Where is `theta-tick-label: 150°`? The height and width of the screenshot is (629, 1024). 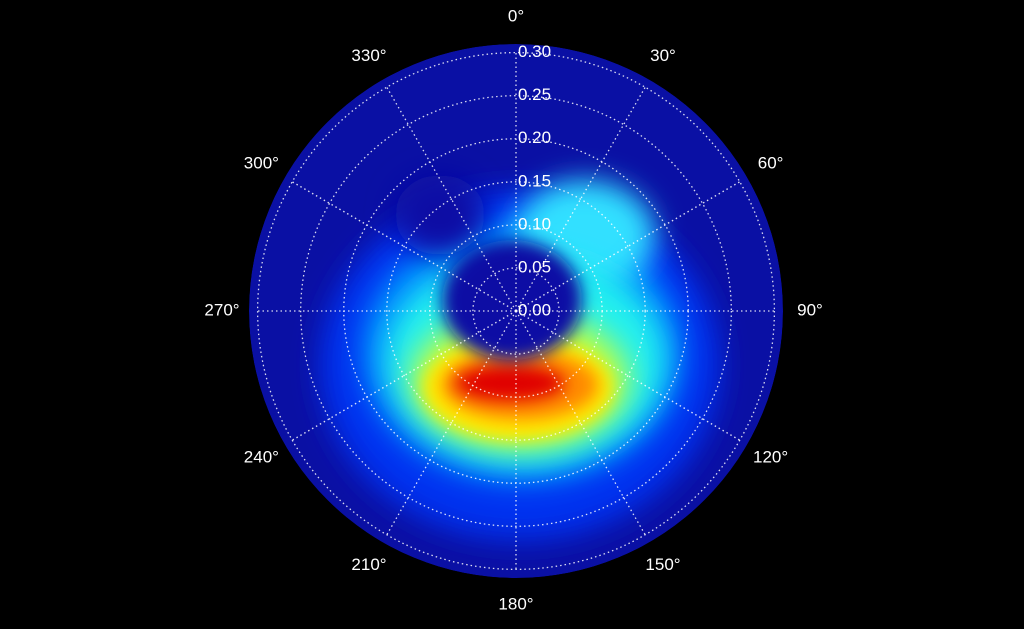
theta-tick-label: 150° is located at coordinates (662, 564).